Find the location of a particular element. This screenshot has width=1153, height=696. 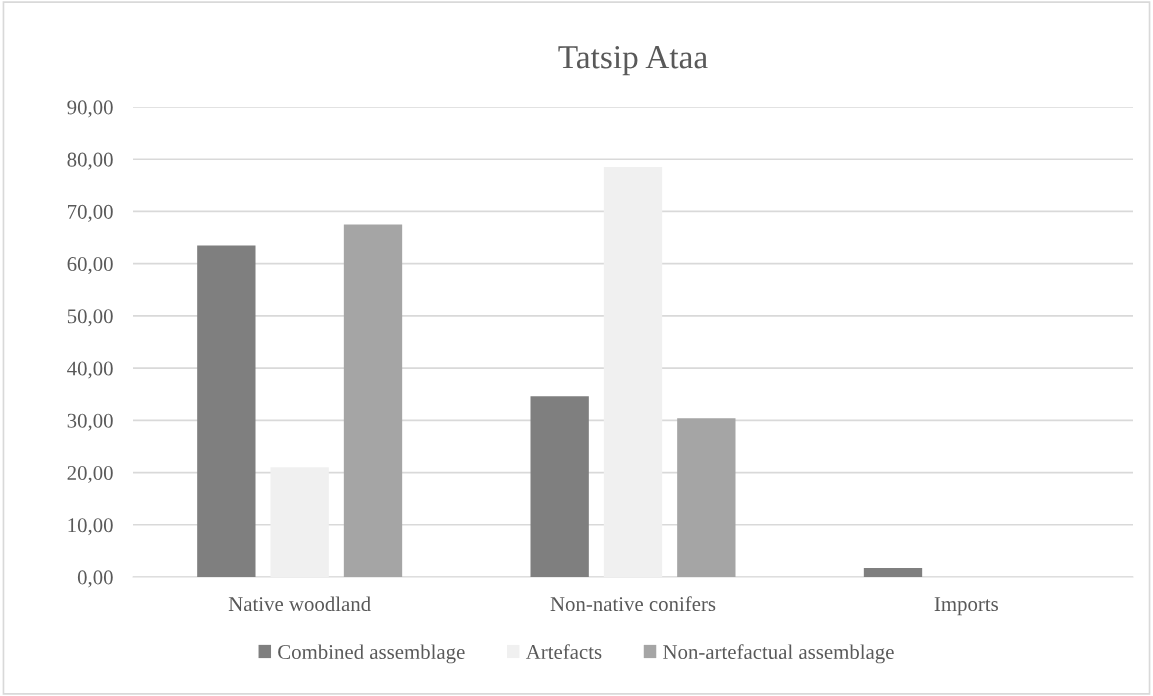

y-tick-label: 70,00 is located at coordinates (90, 213).